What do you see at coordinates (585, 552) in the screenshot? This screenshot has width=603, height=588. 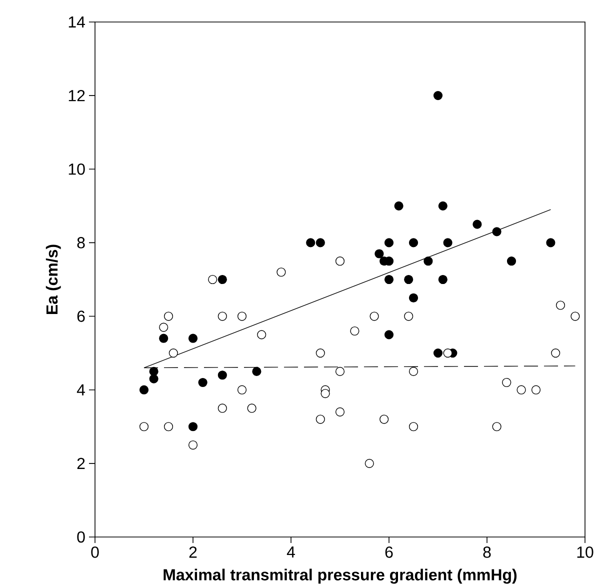 I see `x-tick-label: 10` at bounding box center [585, 552].